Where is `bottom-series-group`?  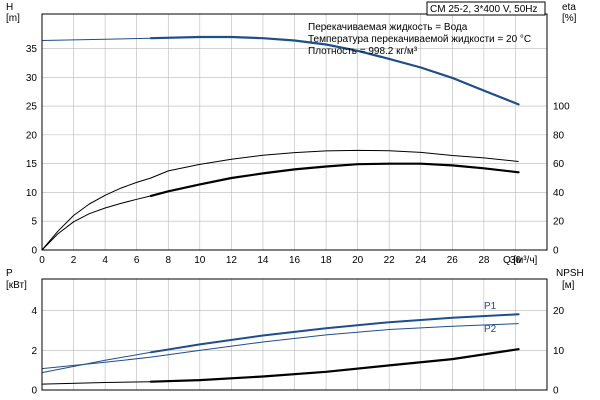
bottom-series-group is located at coordinates (280, 349).